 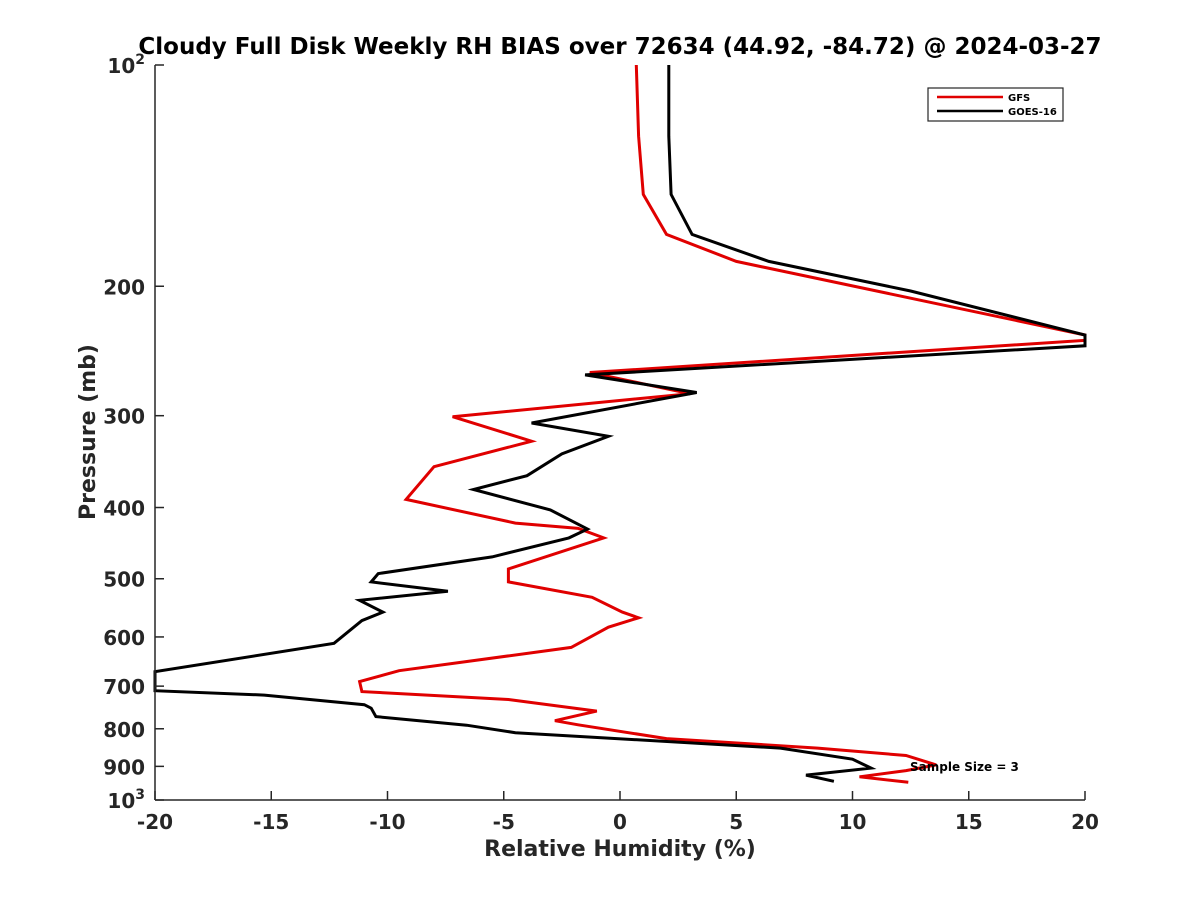 What do you see at coordinates (387, 822) in the screenshot?
I see `x-tick-label: -10` at bounding box center [387, 822].